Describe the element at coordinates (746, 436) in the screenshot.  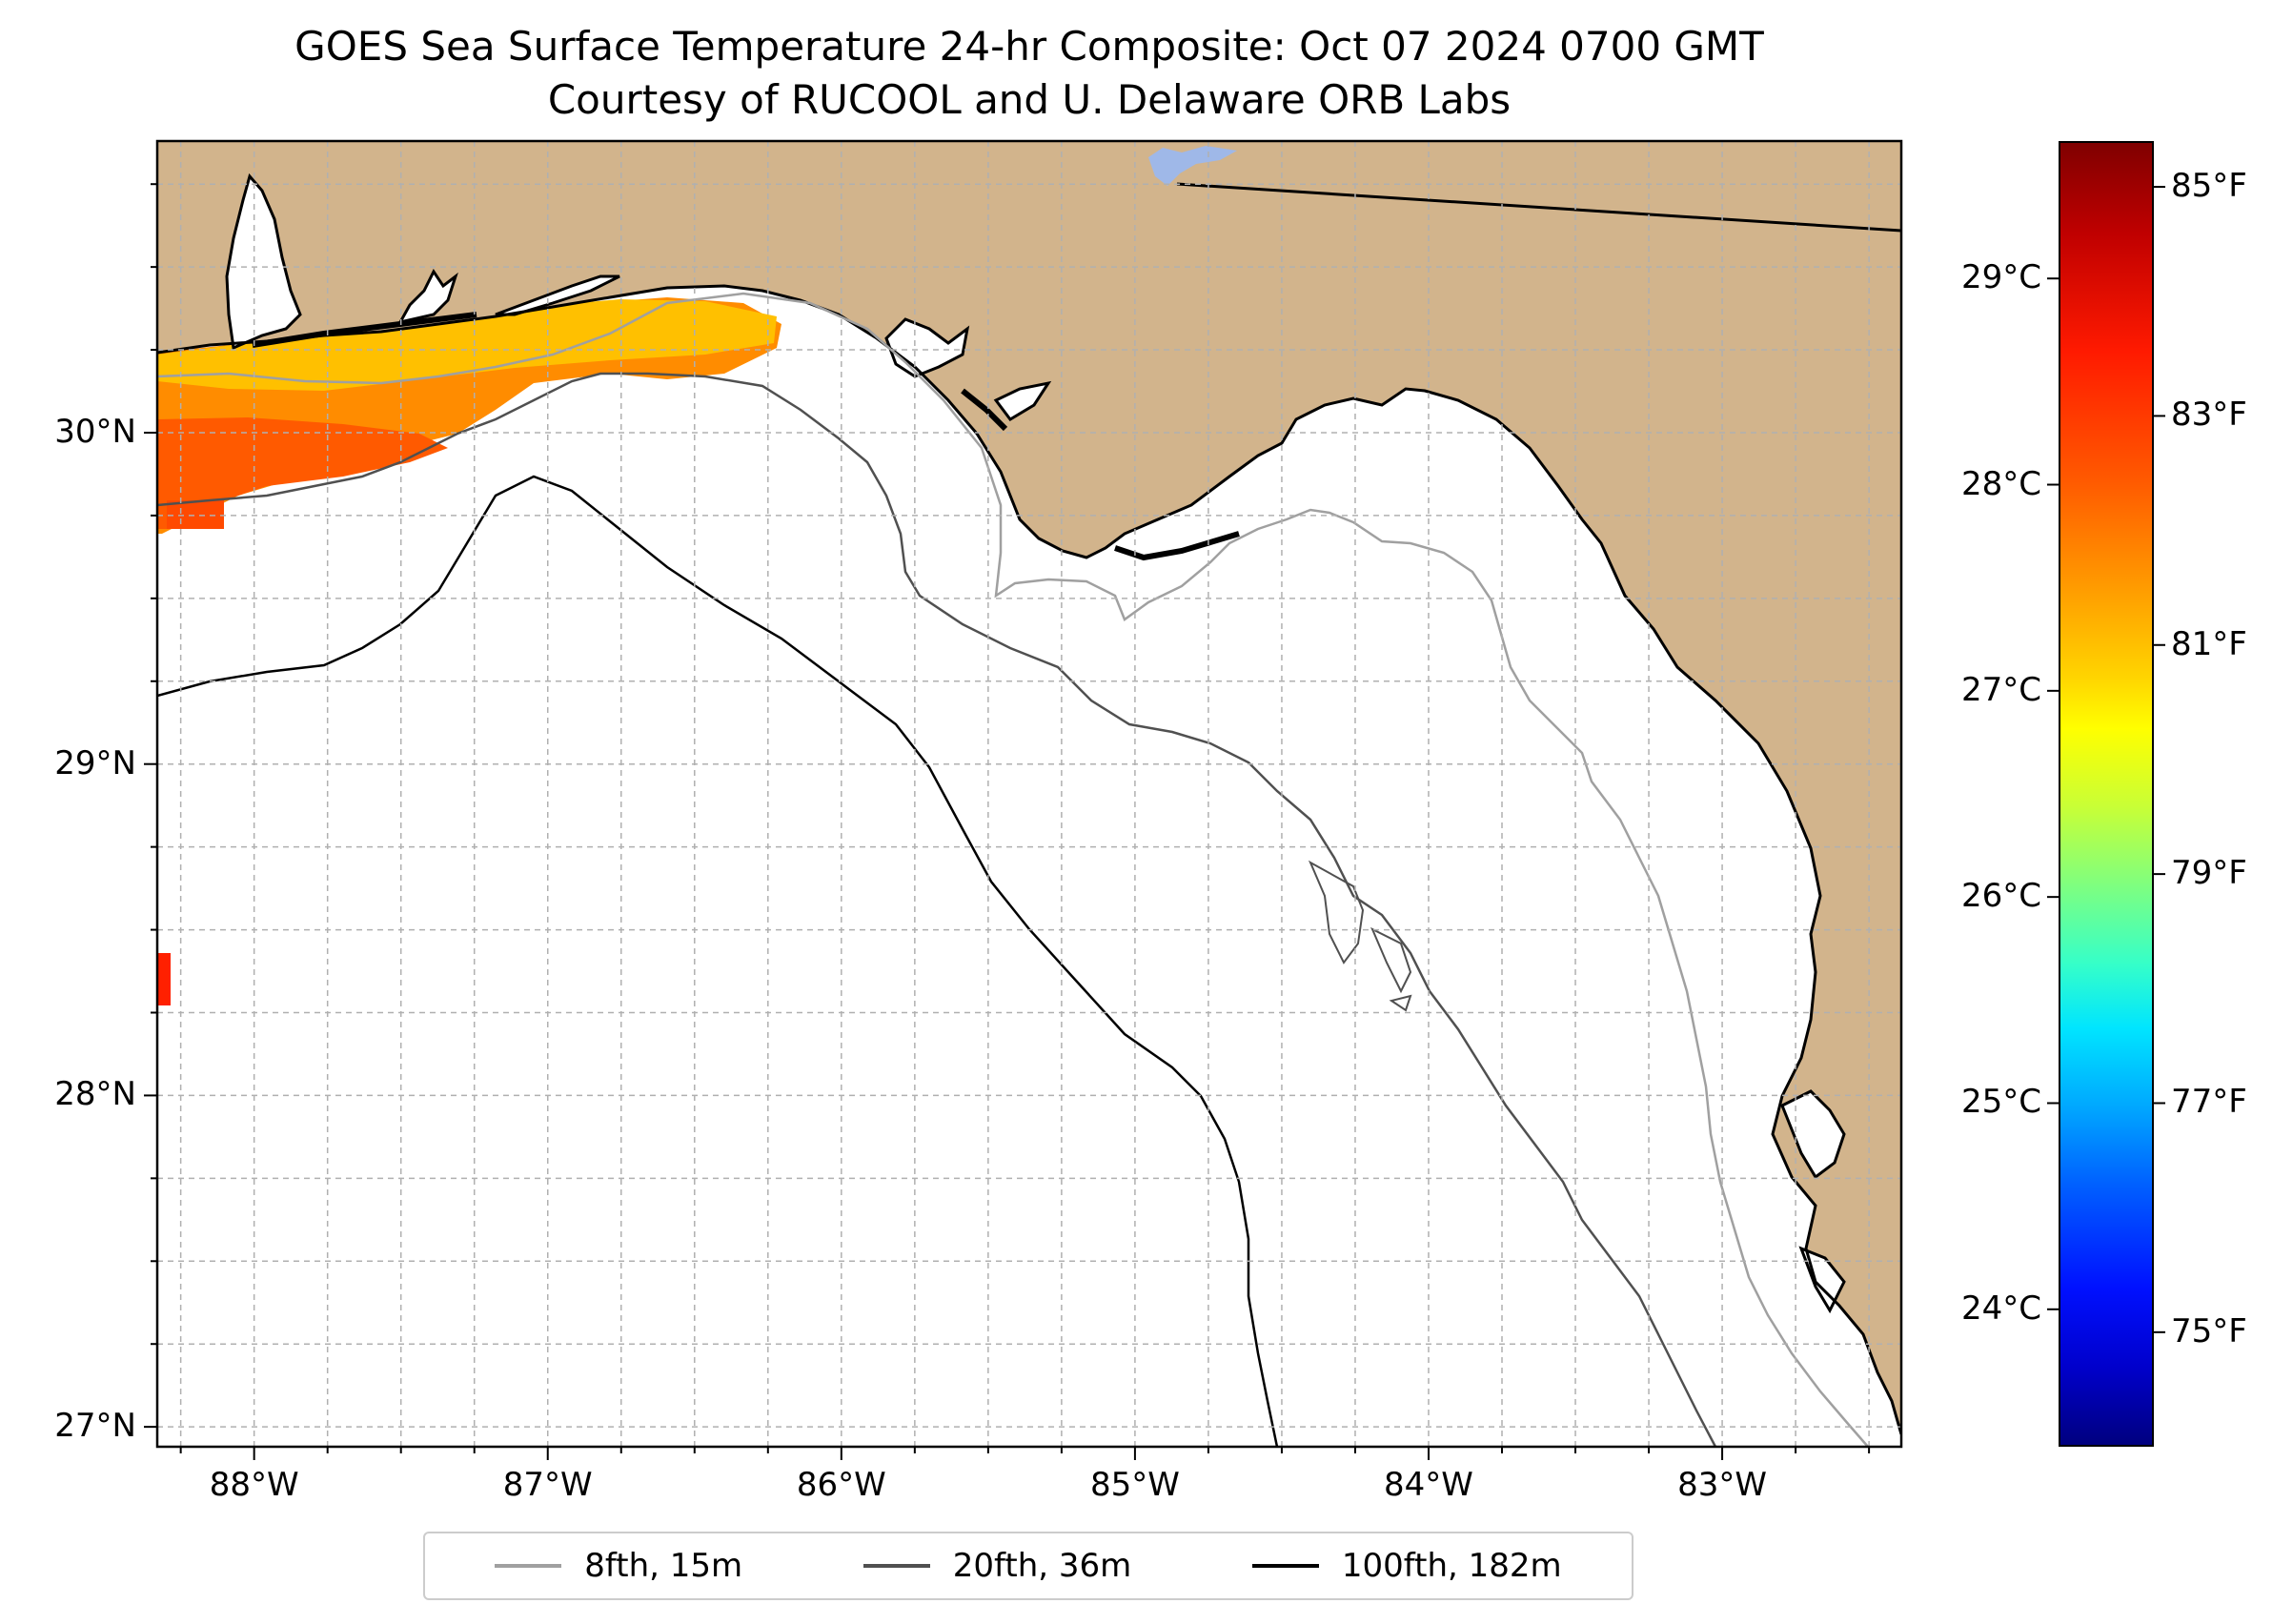
I see `barrier-islands` at that location.